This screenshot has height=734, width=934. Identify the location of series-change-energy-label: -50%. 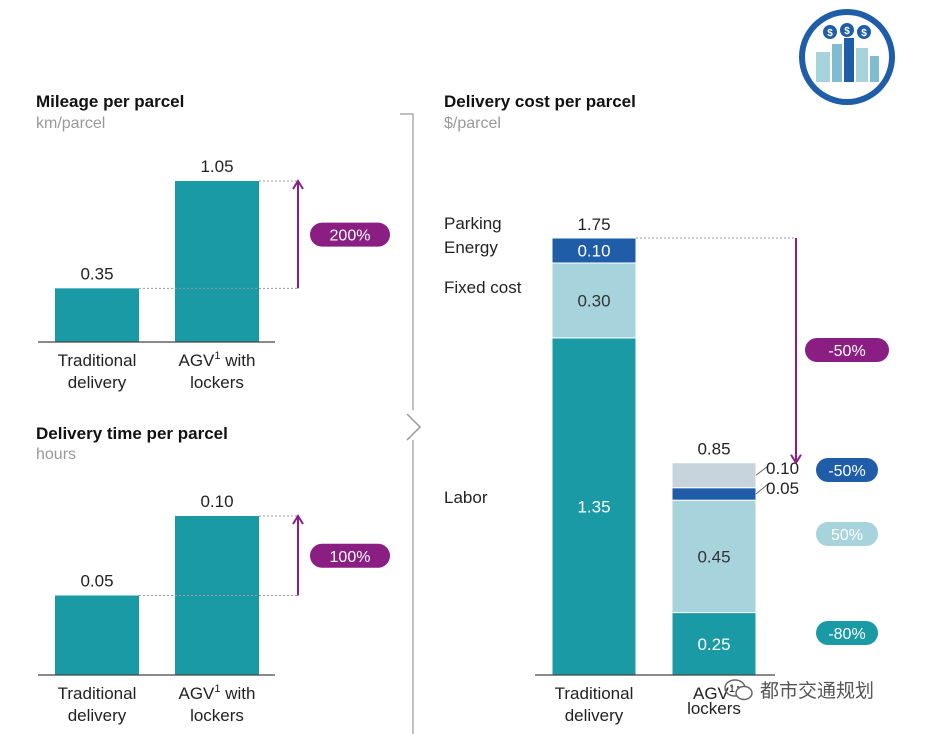
(846, 471).